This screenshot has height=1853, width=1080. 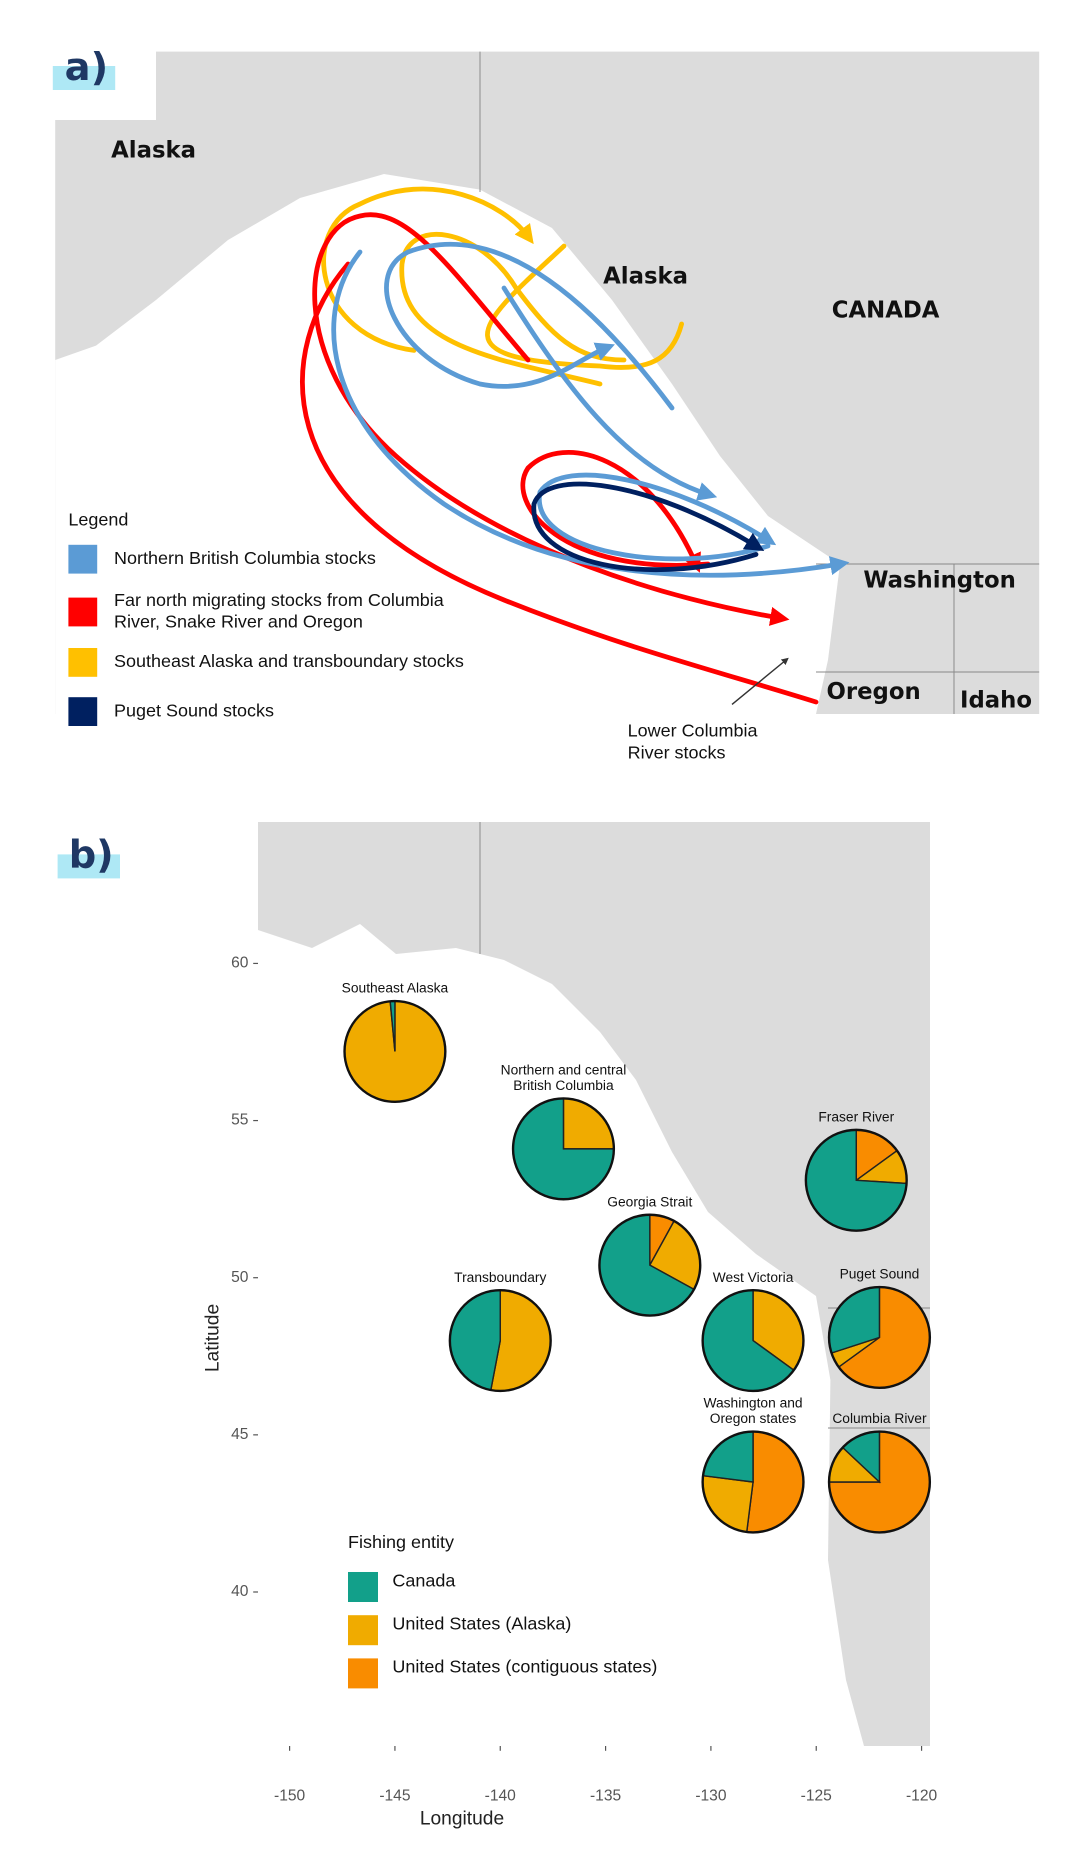 I want to click on place-label: CANADA, so click(x=886, y=310).